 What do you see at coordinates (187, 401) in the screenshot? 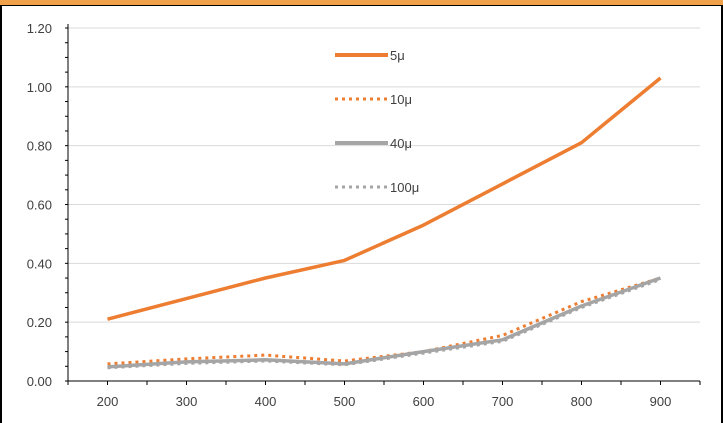
I see `x-tick-label: 300` at bounding box center [187, 401].